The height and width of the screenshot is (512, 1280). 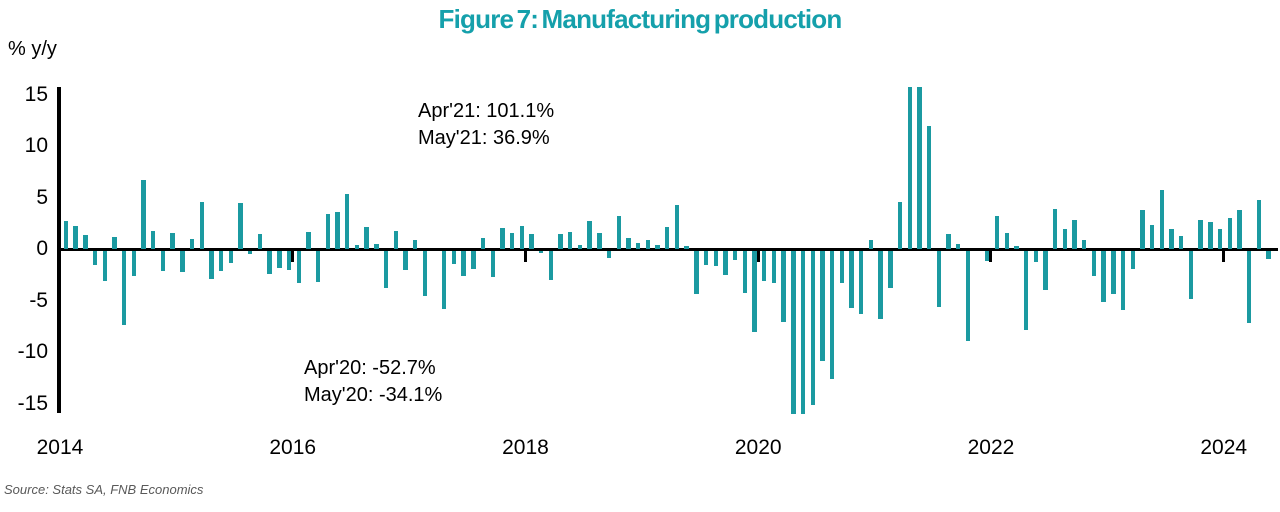 I want to click on annotation-2021-line-1: Apr'21: 101.1%, so click(x=486, y=111).